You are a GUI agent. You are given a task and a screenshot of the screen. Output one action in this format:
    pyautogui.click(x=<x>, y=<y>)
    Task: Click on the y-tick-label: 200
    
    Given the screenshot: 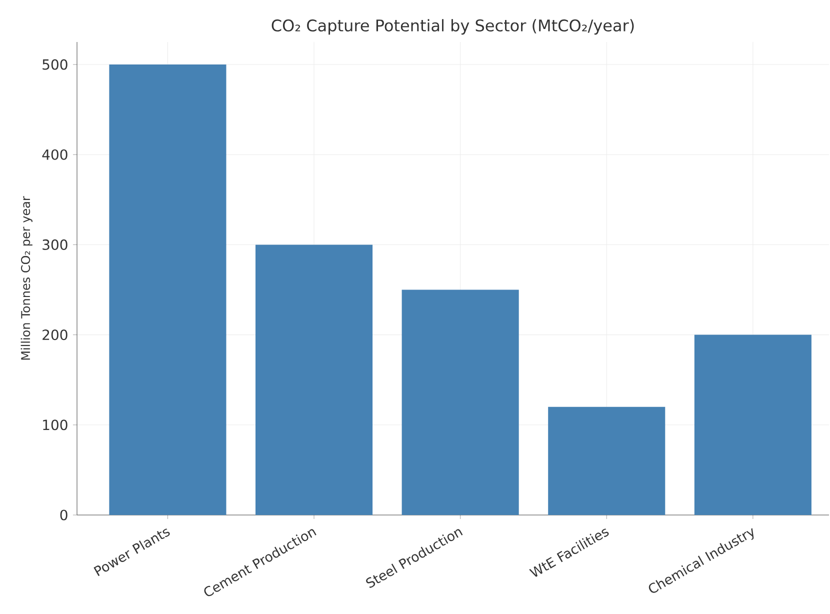 What is the action you would take?
    pyautogui.click(x=55, y=335)
    